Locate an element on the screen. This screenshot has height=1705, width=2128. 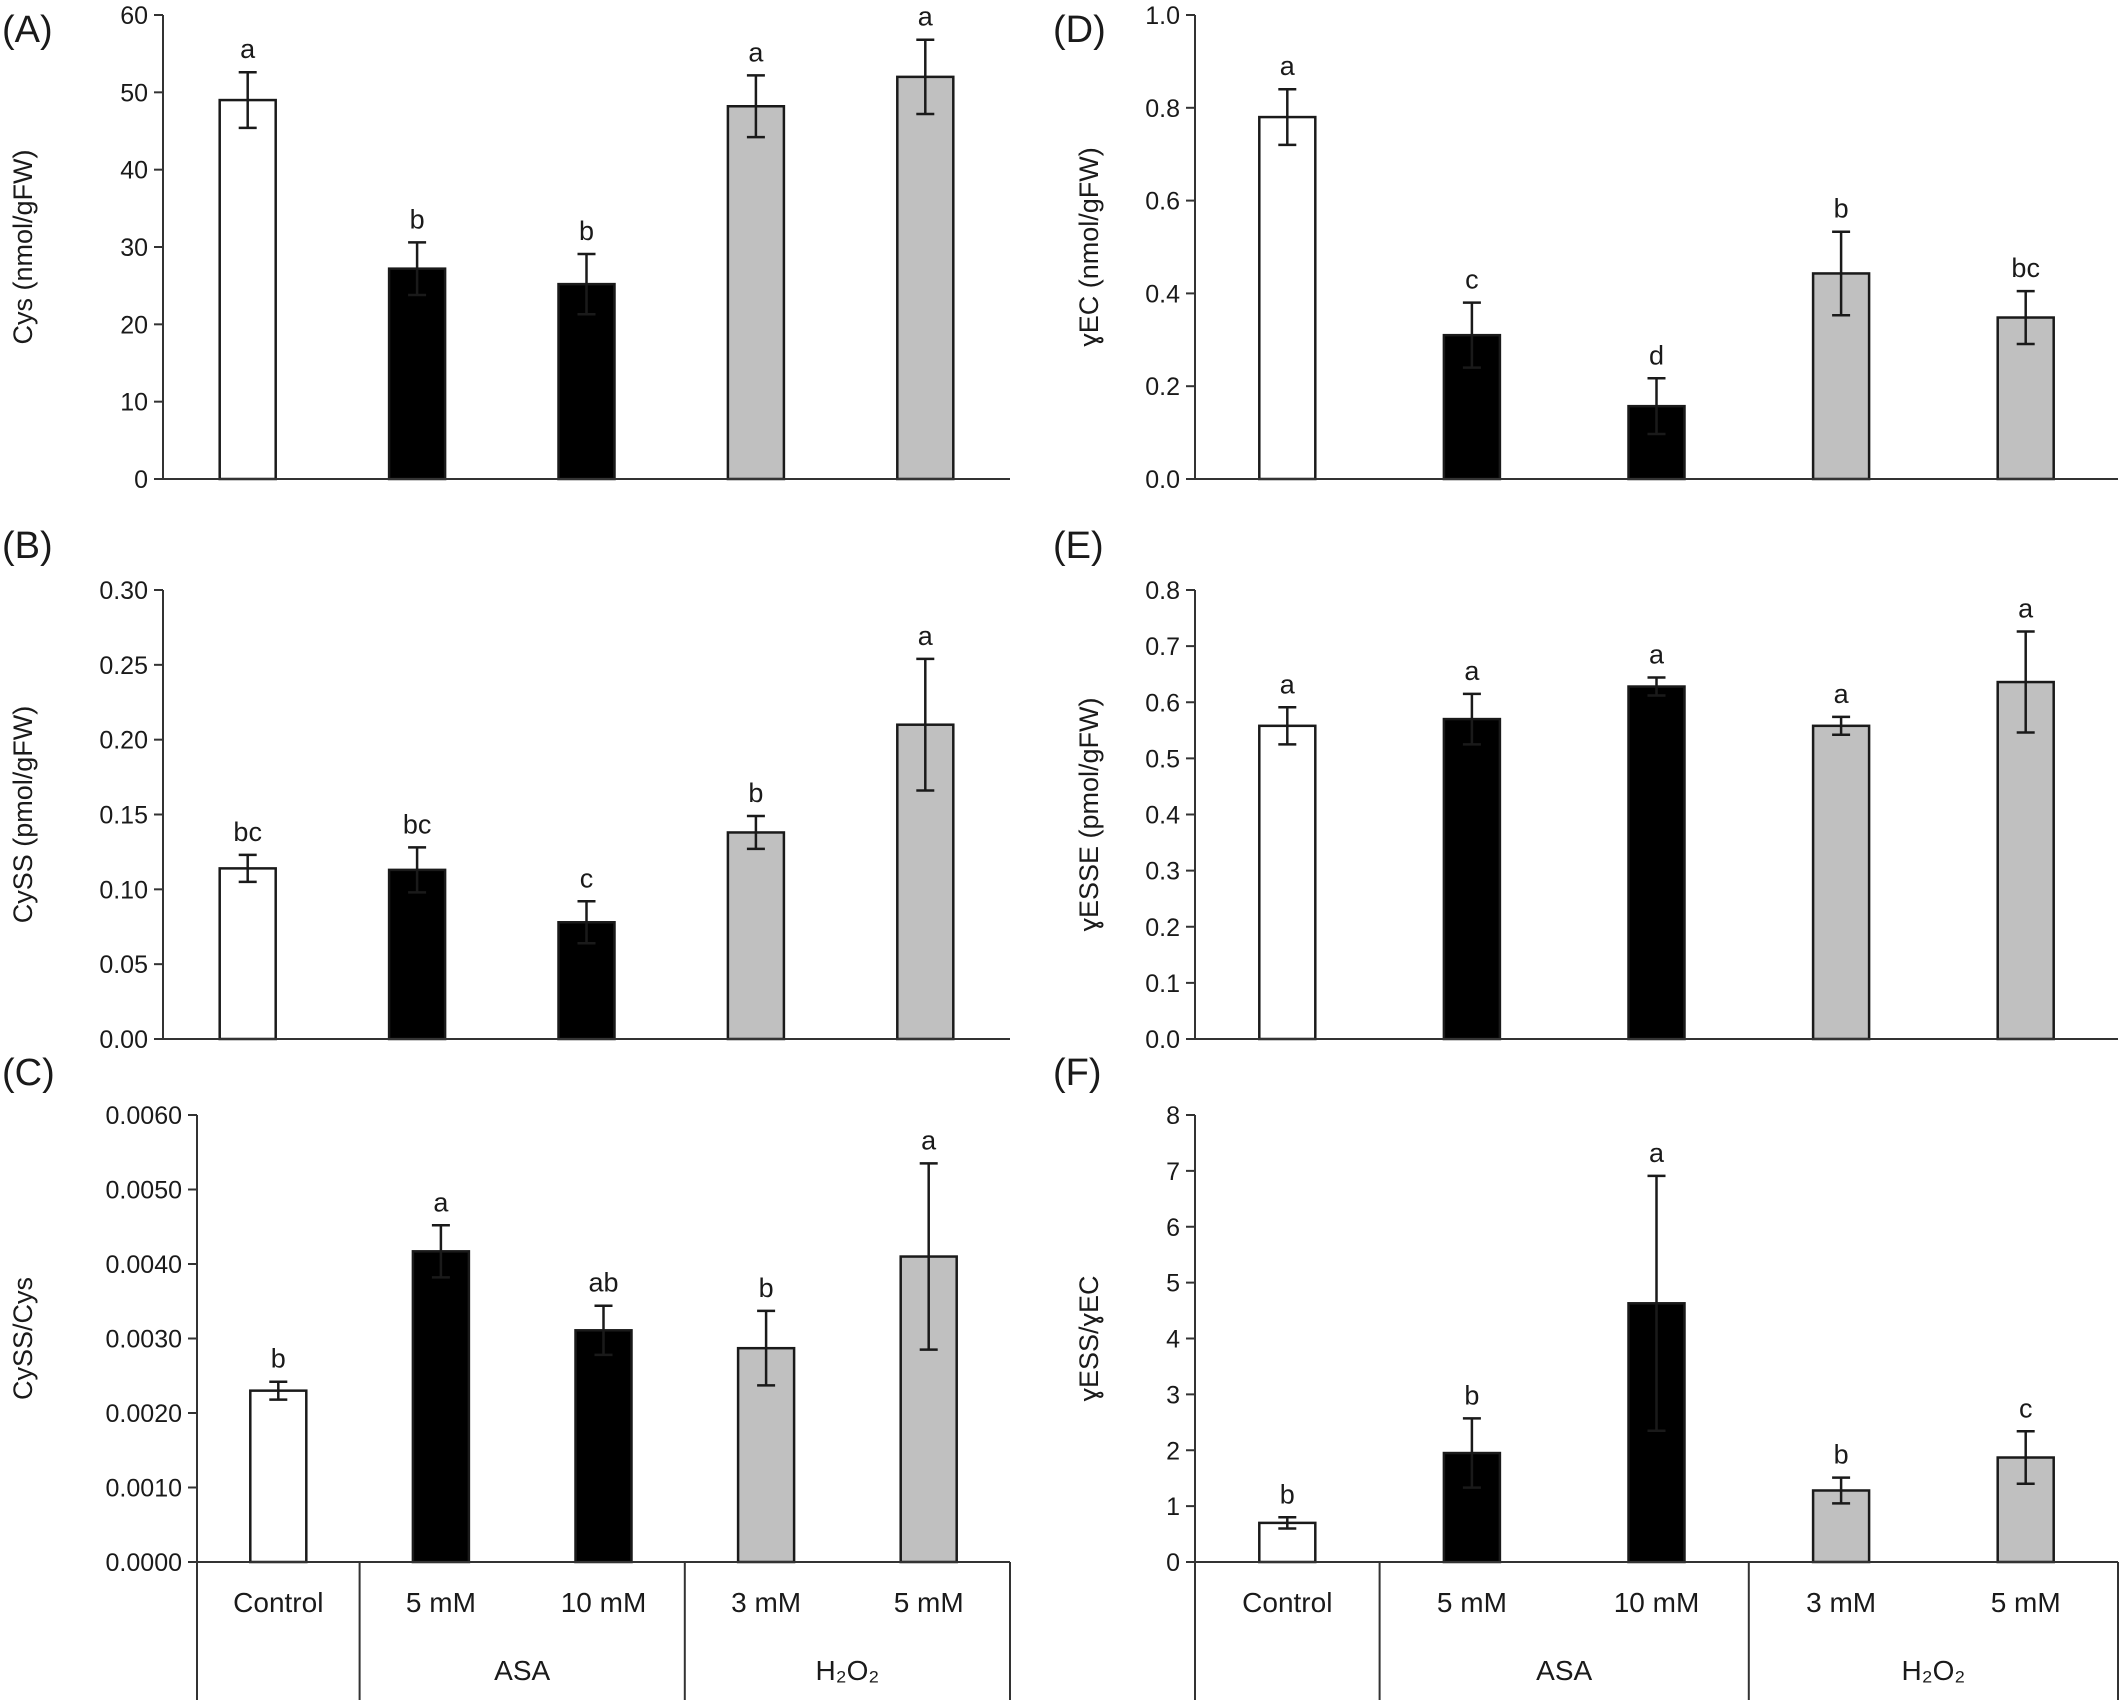
panel-label: (A) is located at coordinates (27, 30).